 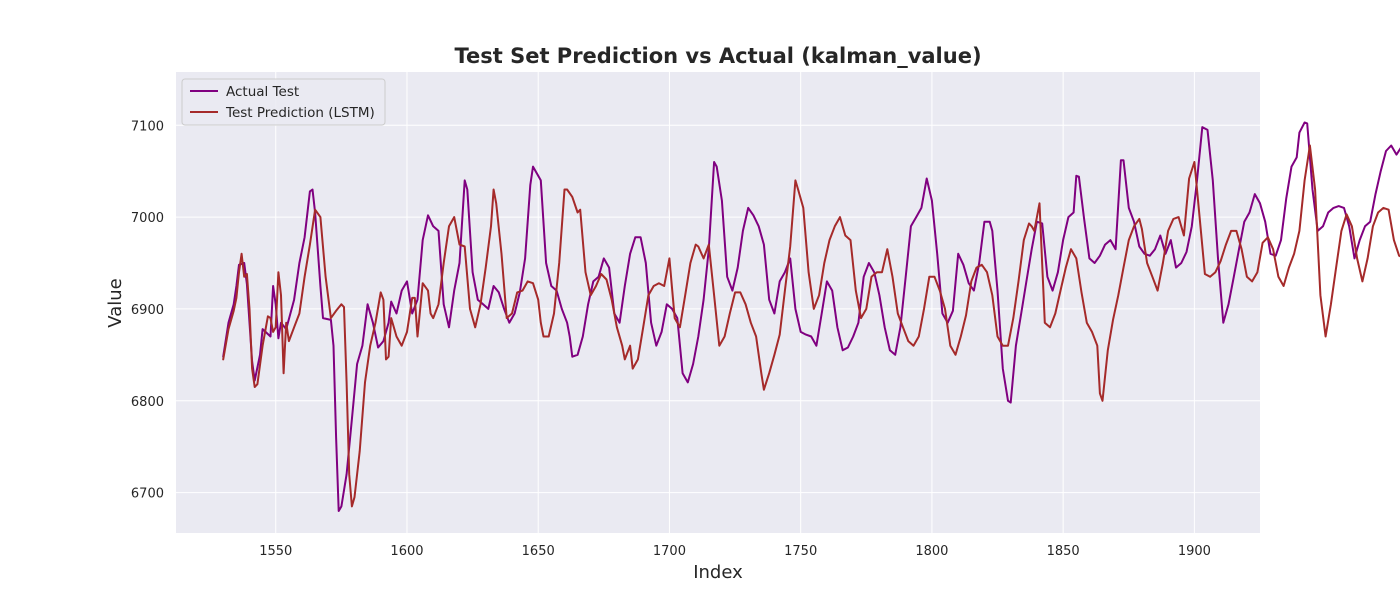 What do you see at coordinates (300, 113) in the screenshot?
I see `legend-label-prediction: Test Prediction (LSTM)` at bounding box center [300, 113].